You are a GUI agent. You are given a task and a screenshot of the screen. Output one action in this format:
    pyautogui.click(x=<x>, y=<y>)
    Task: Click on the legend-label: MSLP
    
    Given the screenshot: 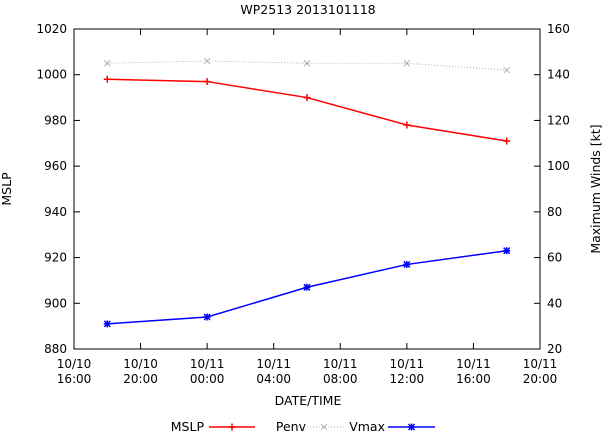 What is the action you would take?
    pyautogui.click(x=188, y=425)
    